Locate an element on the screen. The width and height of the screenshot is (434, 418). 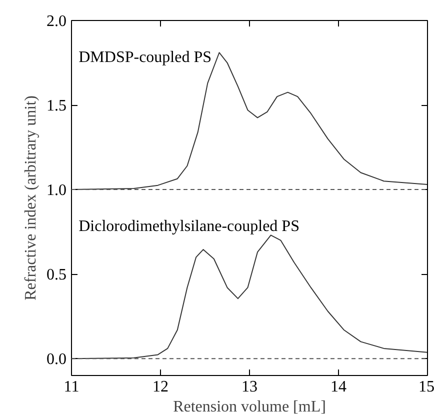
y-tick-label: 1.0 is located at coordinates (56, 191).